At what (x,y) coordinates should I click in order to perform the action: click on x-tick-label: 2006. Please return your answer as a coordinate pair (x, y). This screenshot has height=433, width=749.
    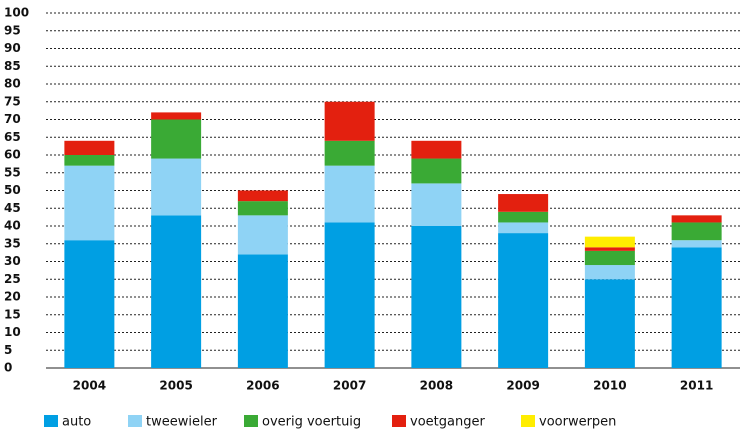
    Looking at the image, I should click on (262, 386).